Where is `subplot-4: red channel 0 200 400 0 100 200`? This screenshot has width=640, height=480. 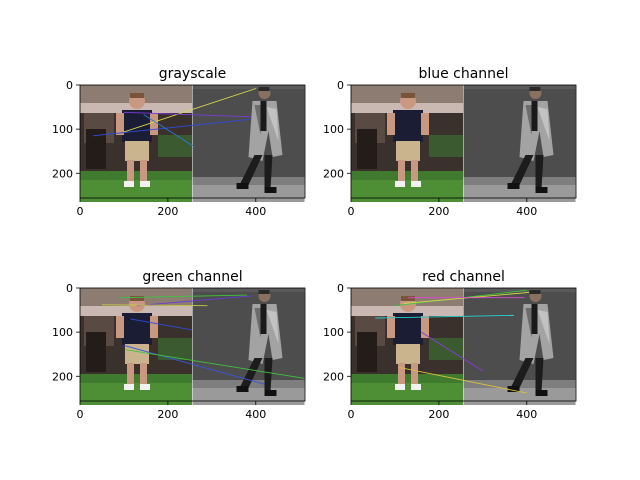
subplot-4: red channel 0 200 400 0 100 200 is located at coordinates (450, 345).